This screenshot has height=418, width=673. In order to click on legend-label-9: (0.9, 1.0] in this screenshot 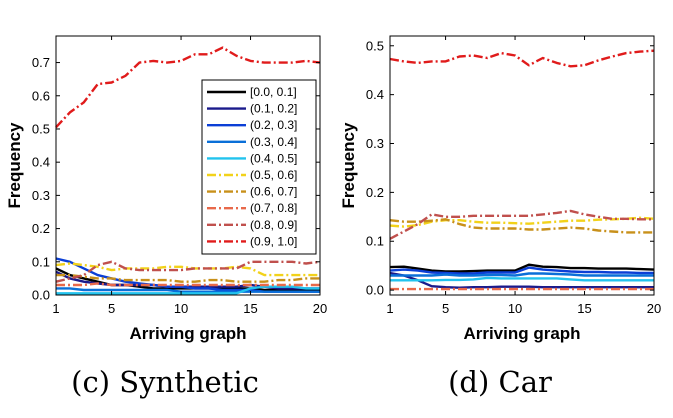, I will do `click(273, 241)`.